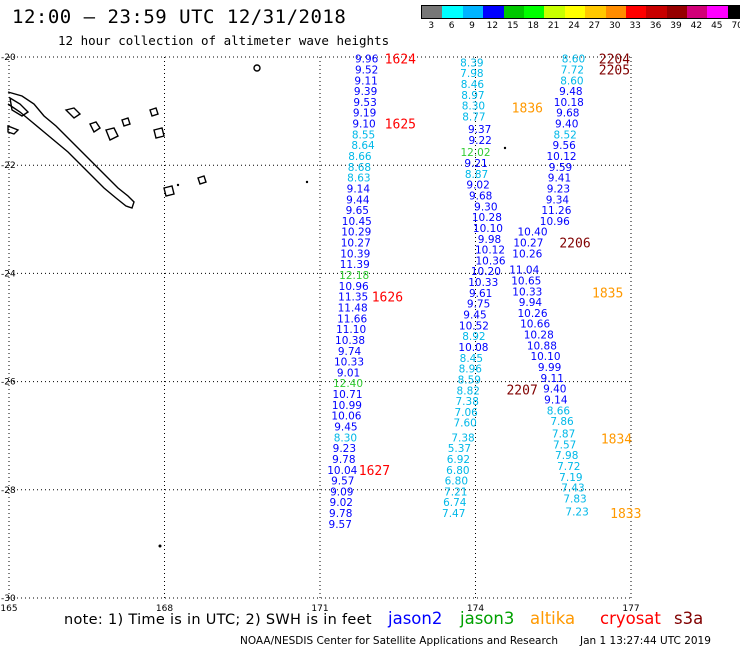  Describe the element at coordinates (475, 164) in the screenshot. I see `wave-height-value: 9.21` at that location.